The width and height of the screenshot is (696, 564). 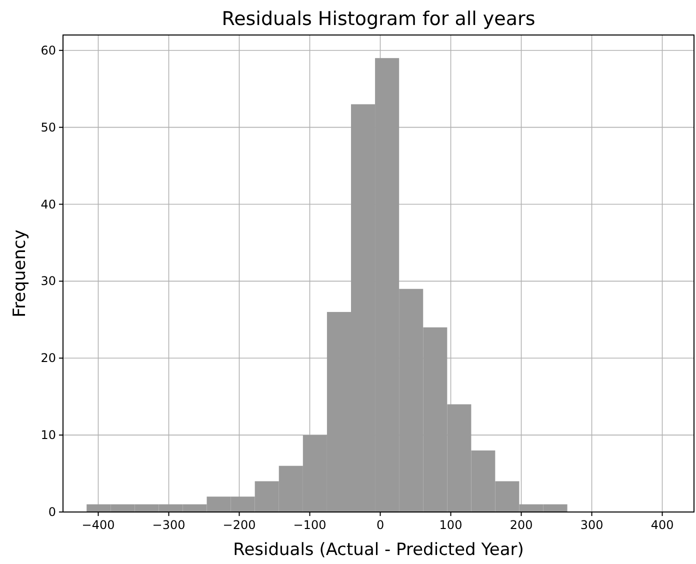 I want to click on x-tick-label: −400, so click(x=98, y=525).